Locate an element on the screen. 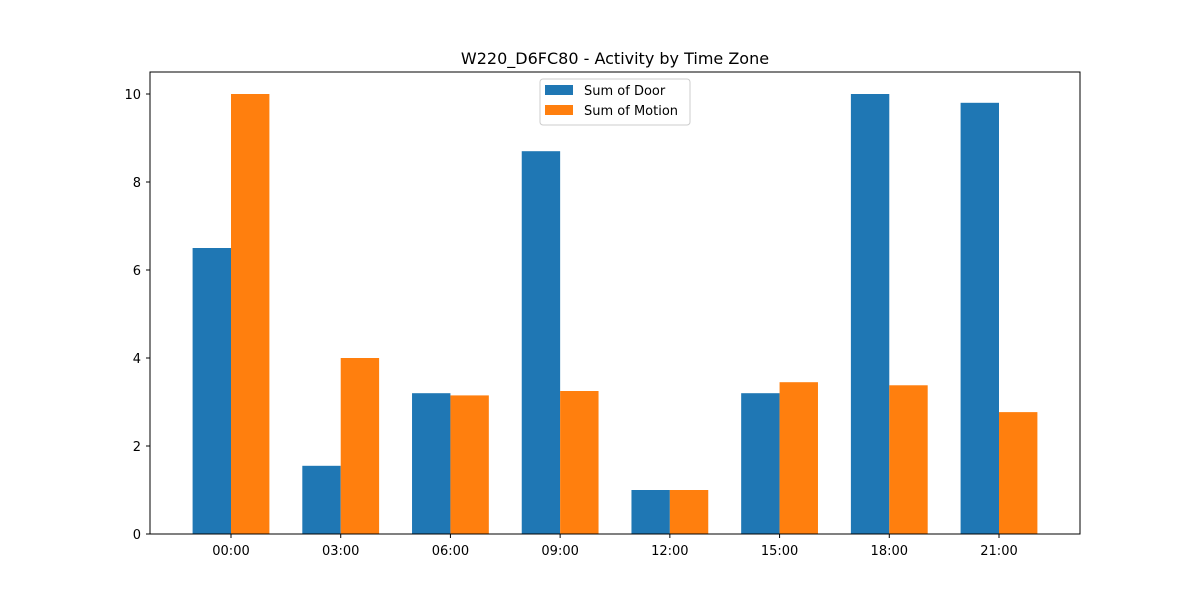 The width and height of the screenshot is (1200, 600). y-tick-label: 2 is located at coordinates (137, 447).